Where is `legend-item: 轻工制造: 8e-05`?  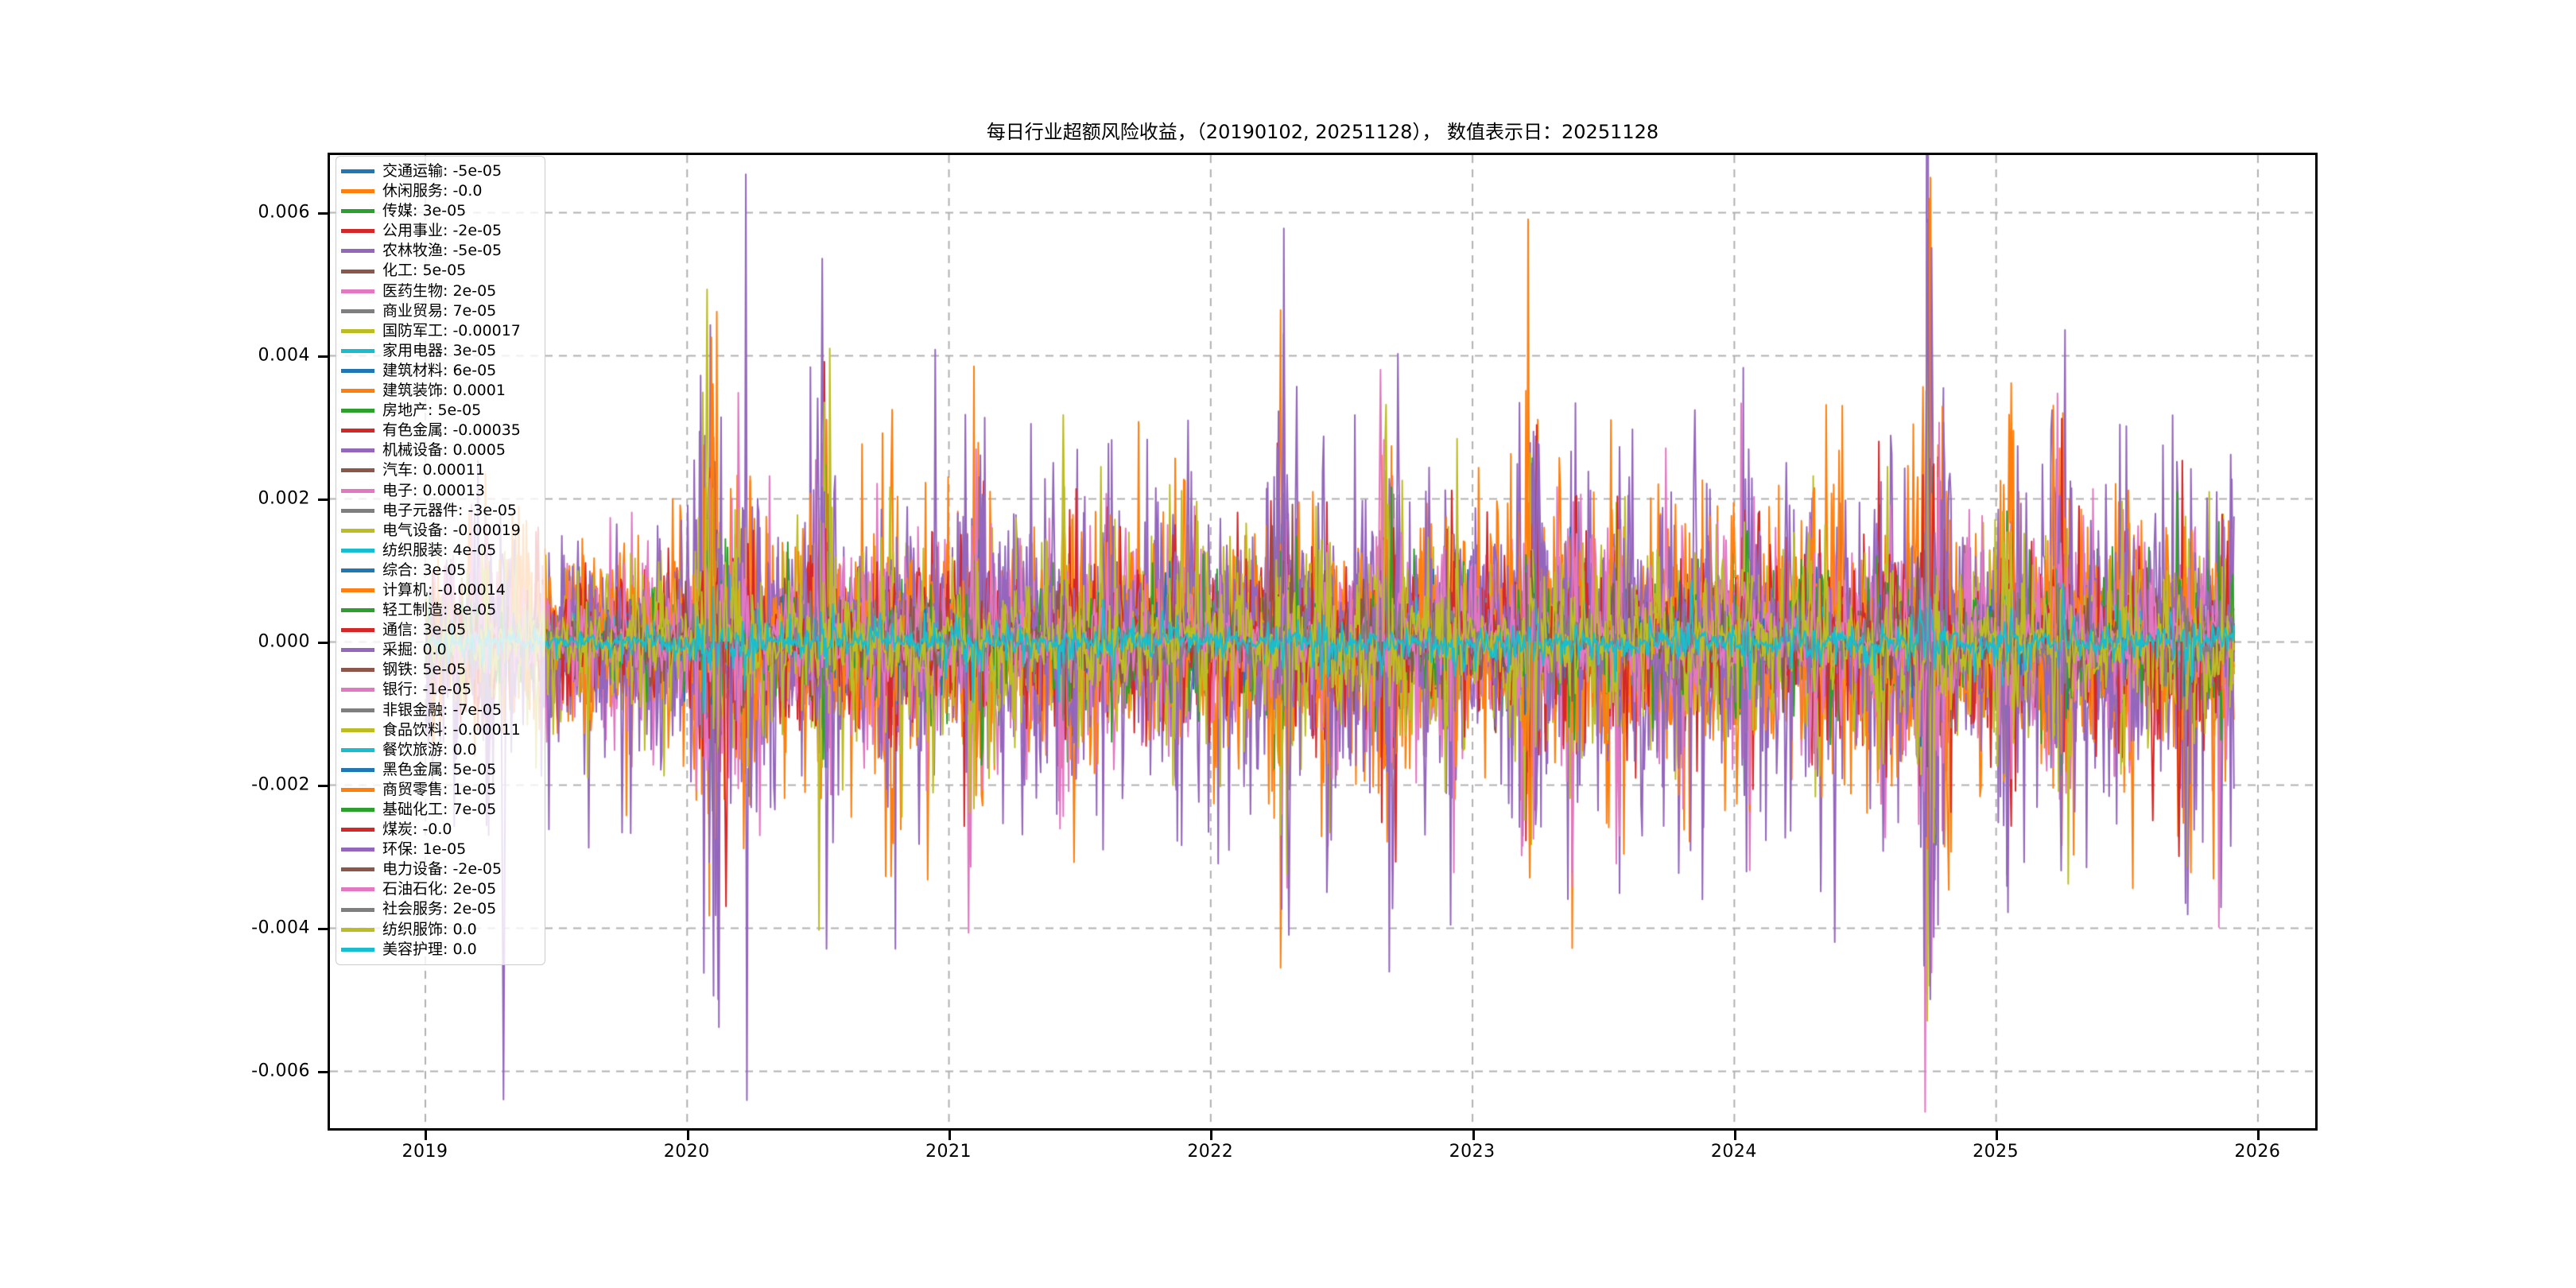 legend-item: 轻工制造: 8e-05 is located at coordinates (440, 610).